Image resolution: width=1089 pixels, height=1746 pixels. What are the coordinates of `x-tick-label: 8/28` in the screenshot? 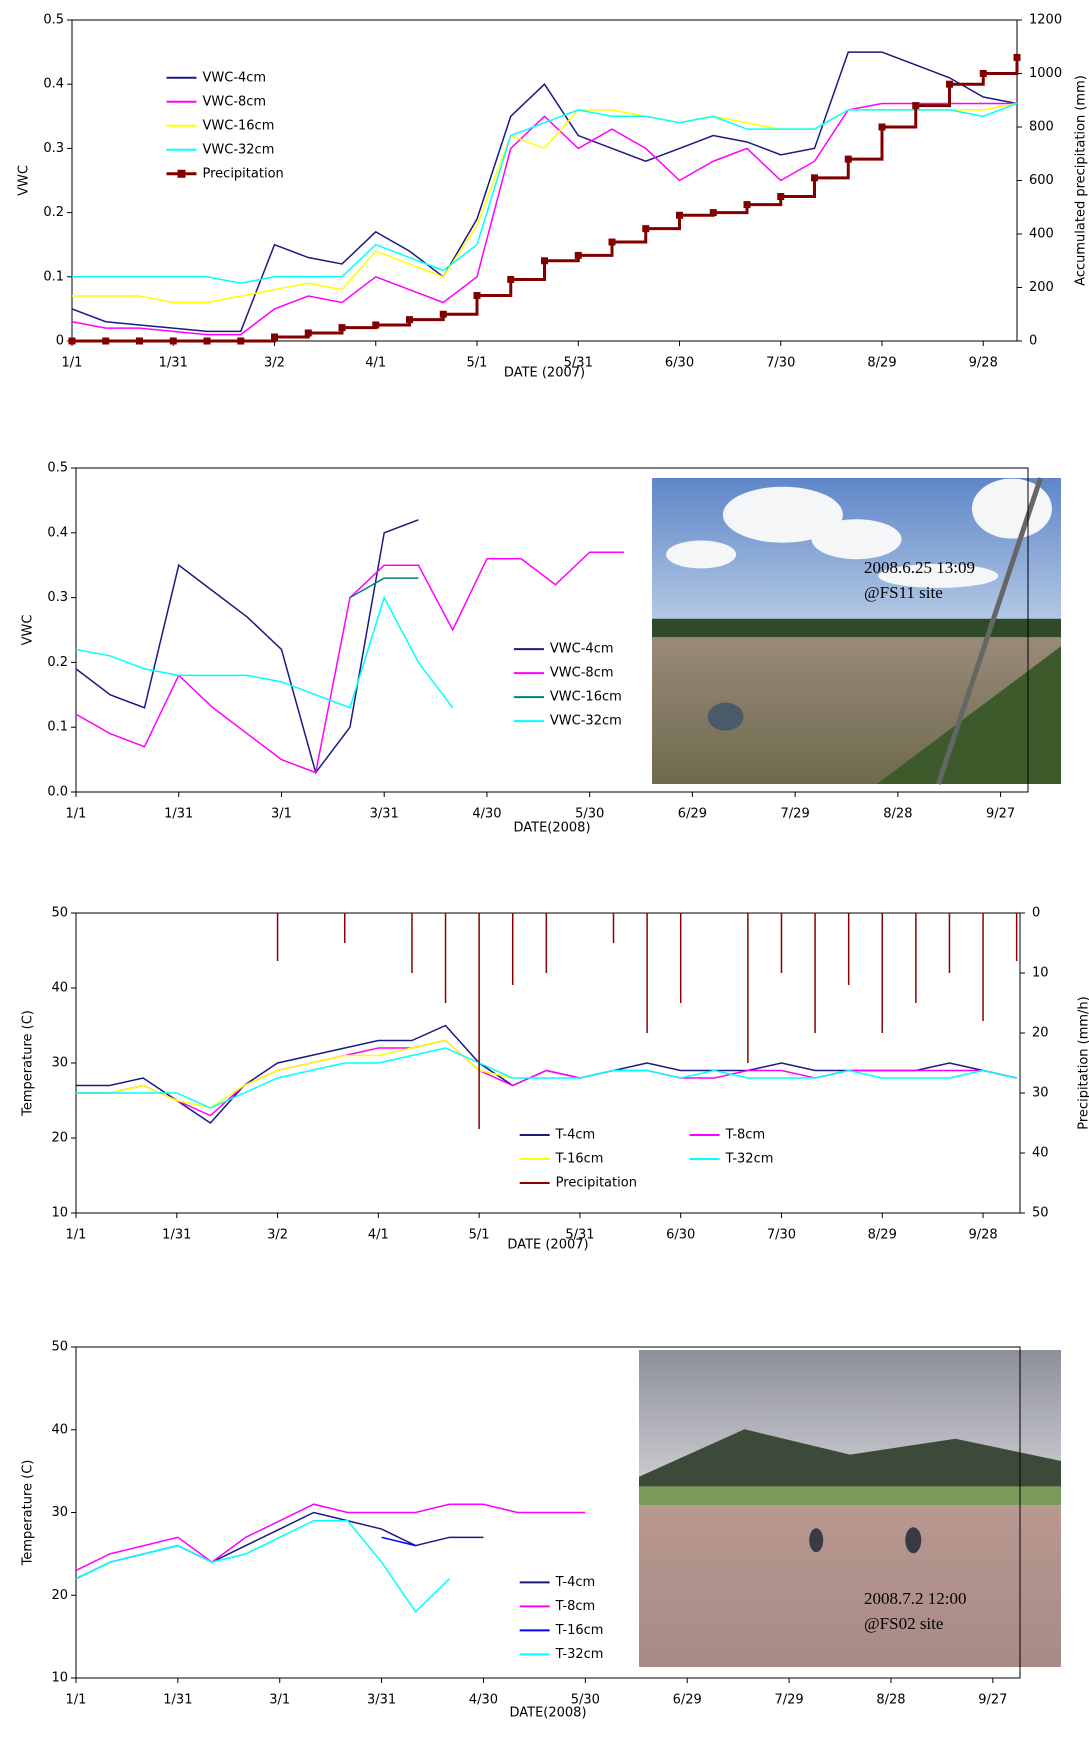 It's located at (897, 814).